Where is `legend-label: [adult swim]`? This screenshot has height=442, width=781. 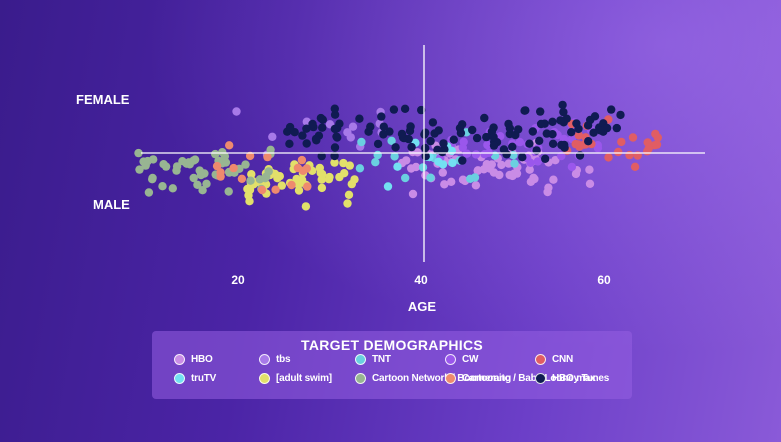
legend-label: [adult swim] is located at coordinates (304, 378).